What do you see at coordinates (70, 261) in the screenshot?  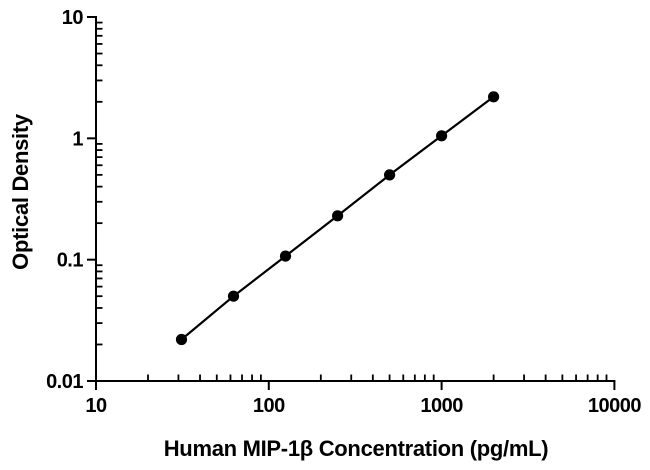 I see `y-tick-label: 0.1` at bounding box center [70, 261].